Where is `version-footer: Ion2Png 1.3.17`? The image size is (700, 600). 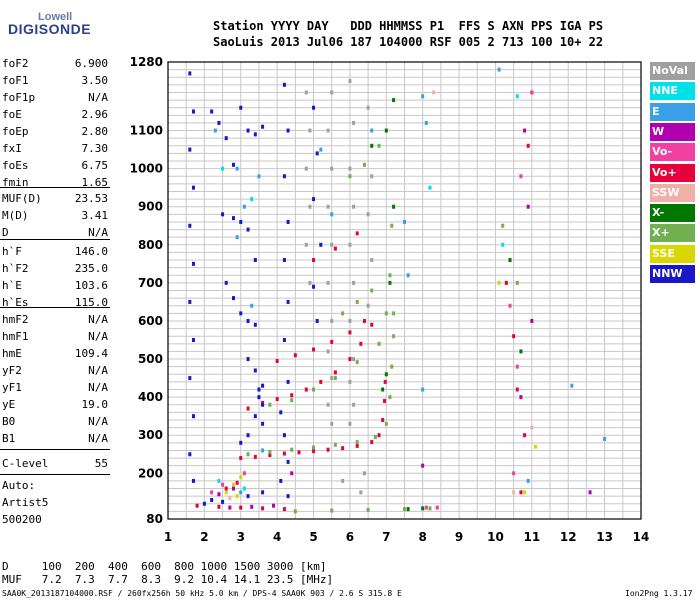
version-footer: Ion2Png 1.3.17 is located at coordinates (659, 593).